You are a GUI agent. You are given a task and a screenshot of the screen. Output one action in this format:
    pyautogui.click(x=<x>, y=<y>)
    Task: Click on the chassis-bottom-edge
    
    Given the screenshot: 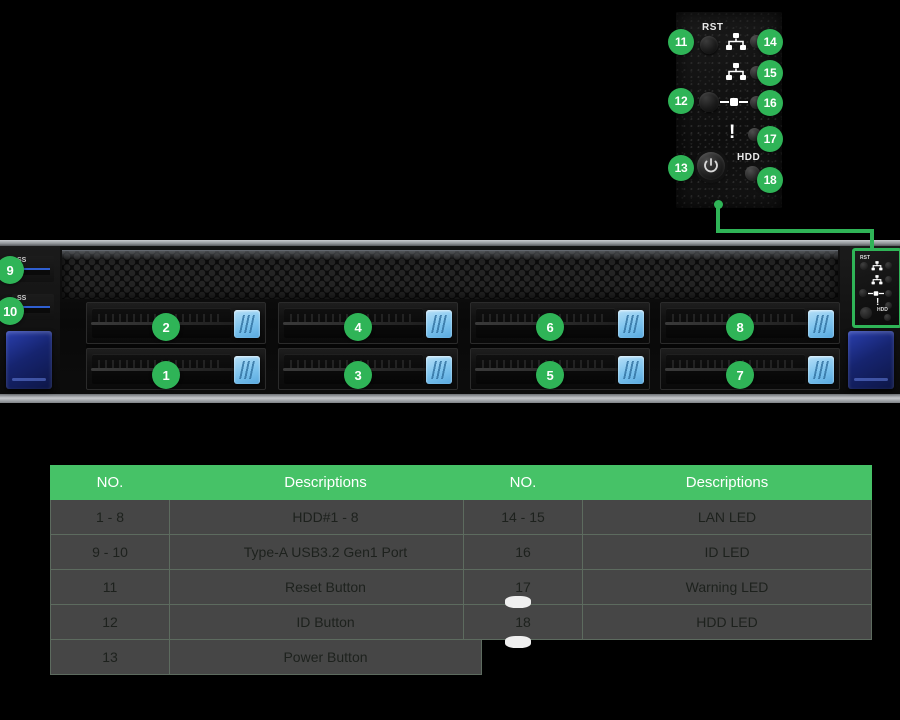 What is the action you would take?
    pyautogui.click(x=450, y=398)
    